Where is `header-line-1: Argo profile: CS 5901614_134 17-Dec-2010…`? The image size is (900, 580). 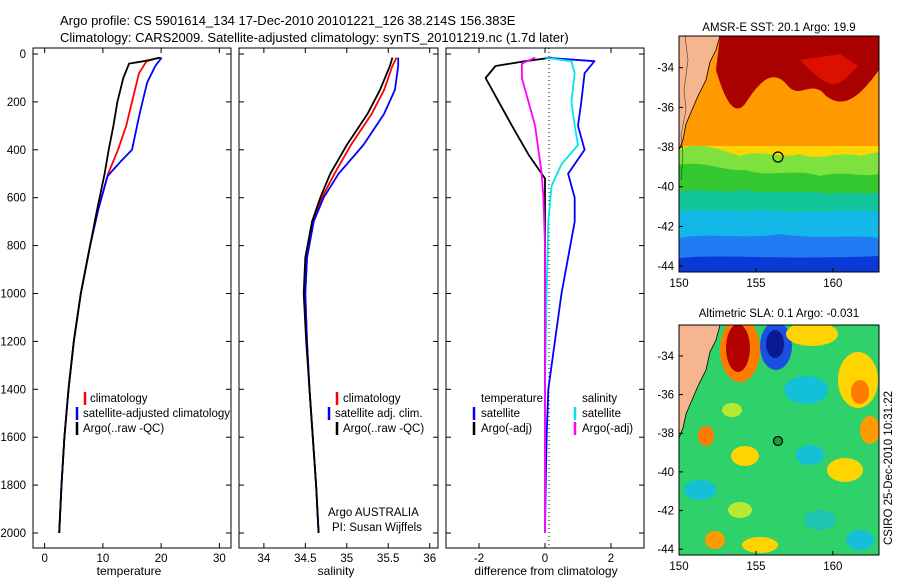 header-line-1: Argo profile: CS 5901614_134 17-Dec-2010… is located at coordinates (288, 20).